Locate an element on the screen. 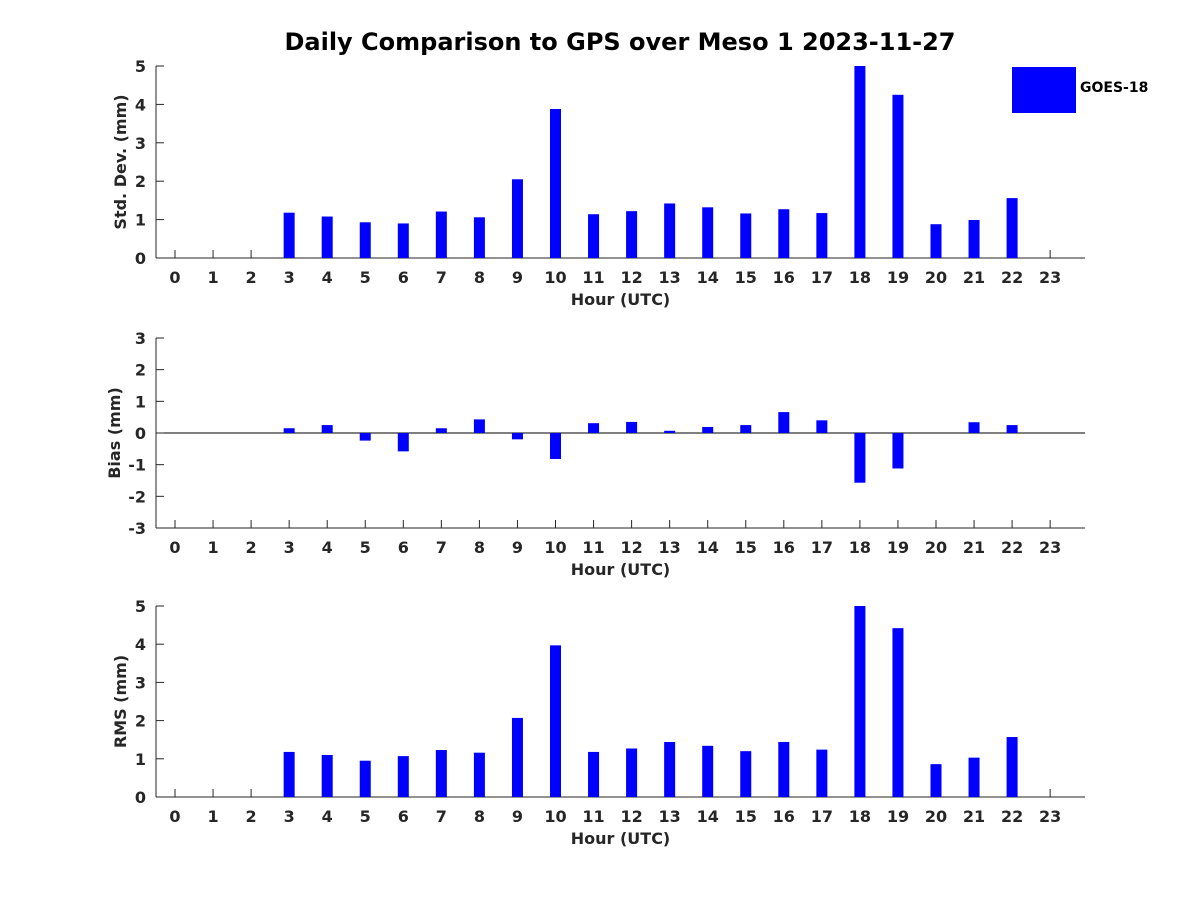  x-tick-label: 3 is located at coordinates (289, 547).